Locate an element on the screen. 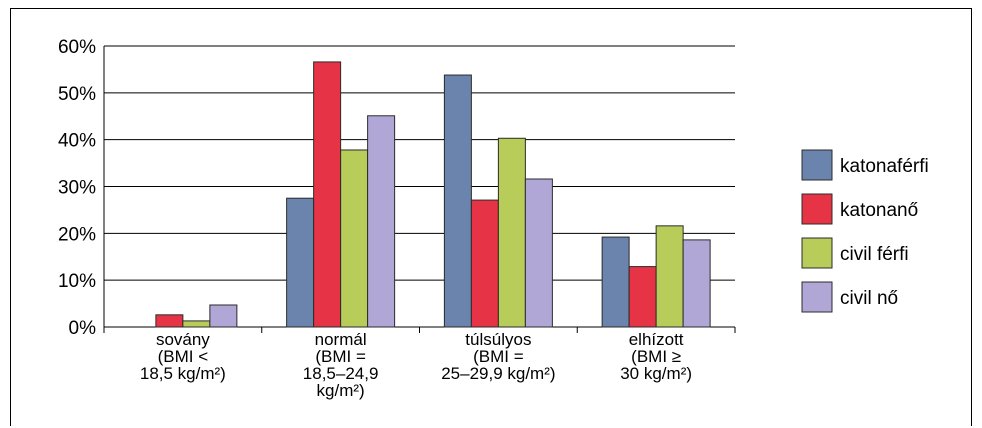 The height and width of the screenshot is (428, 982). legend-label: civil férfi is located at coordinates (874, 254).